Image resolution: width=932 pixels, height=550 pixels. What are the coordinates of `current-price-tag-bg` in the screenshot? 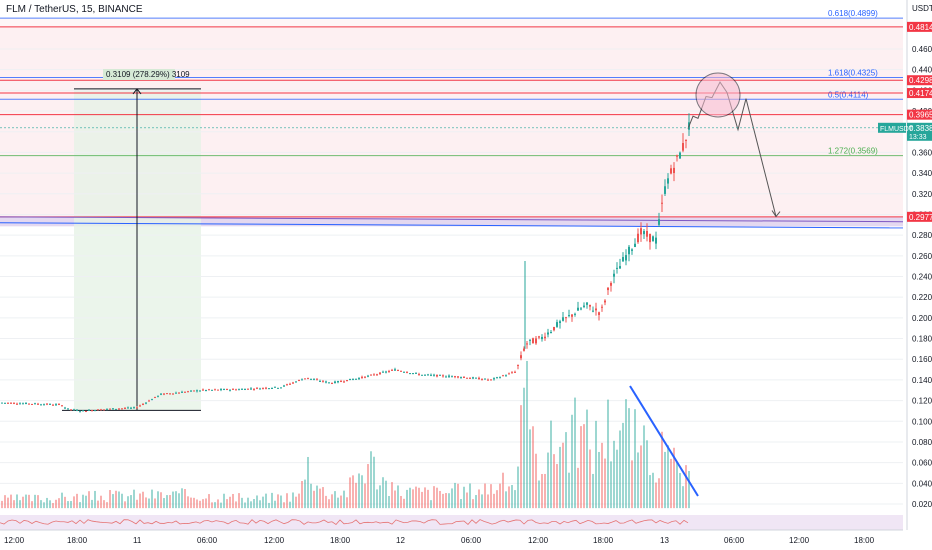 It's located at (919, 131).